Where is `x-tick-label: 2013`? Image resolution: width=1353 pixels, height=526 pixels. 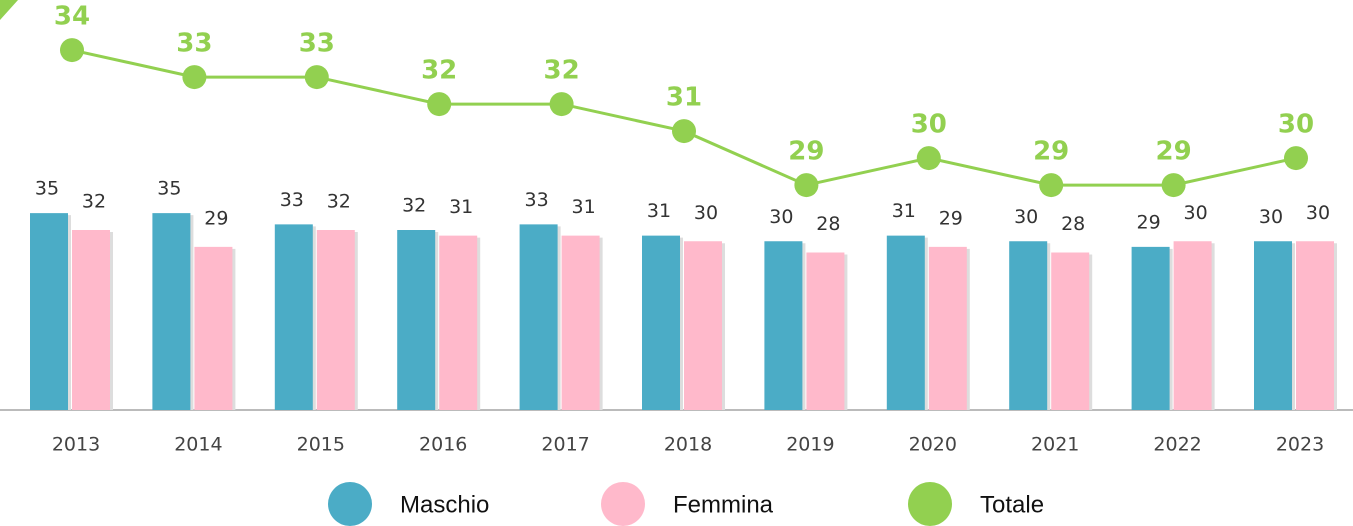 x-tick-label: 2013 is located at coordinates (76, 445).